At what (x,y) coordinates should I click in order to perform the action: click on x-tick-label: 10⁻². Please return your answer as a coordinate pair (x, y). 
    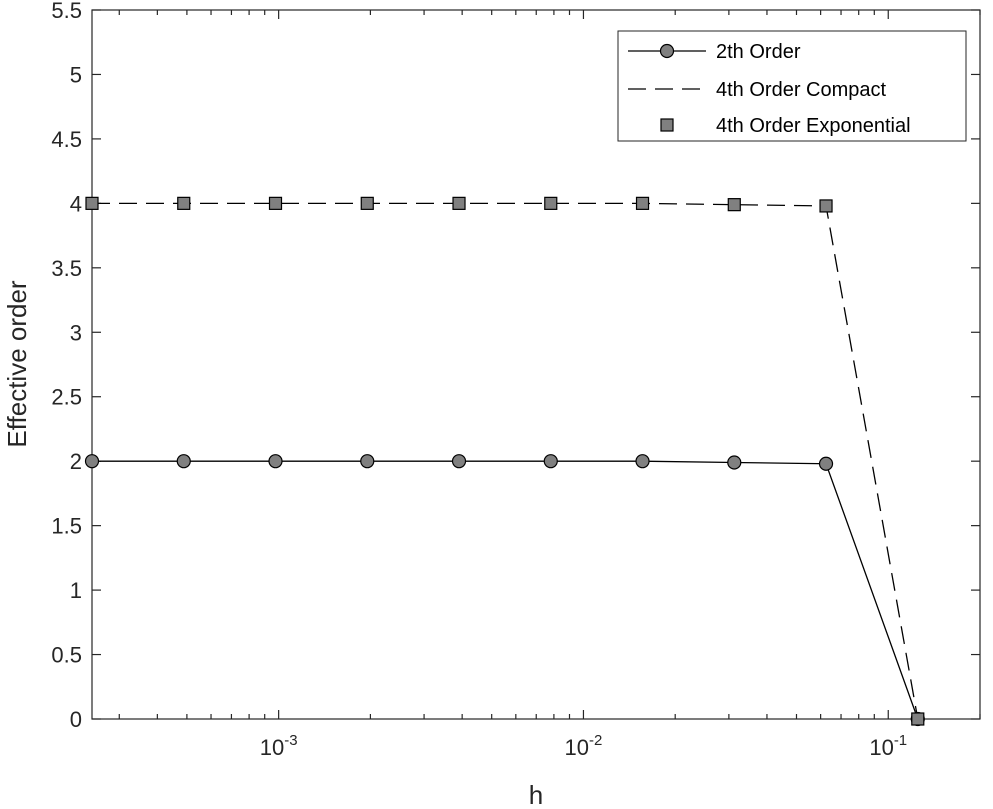
    Looking at the image, I should click on (584, 746).